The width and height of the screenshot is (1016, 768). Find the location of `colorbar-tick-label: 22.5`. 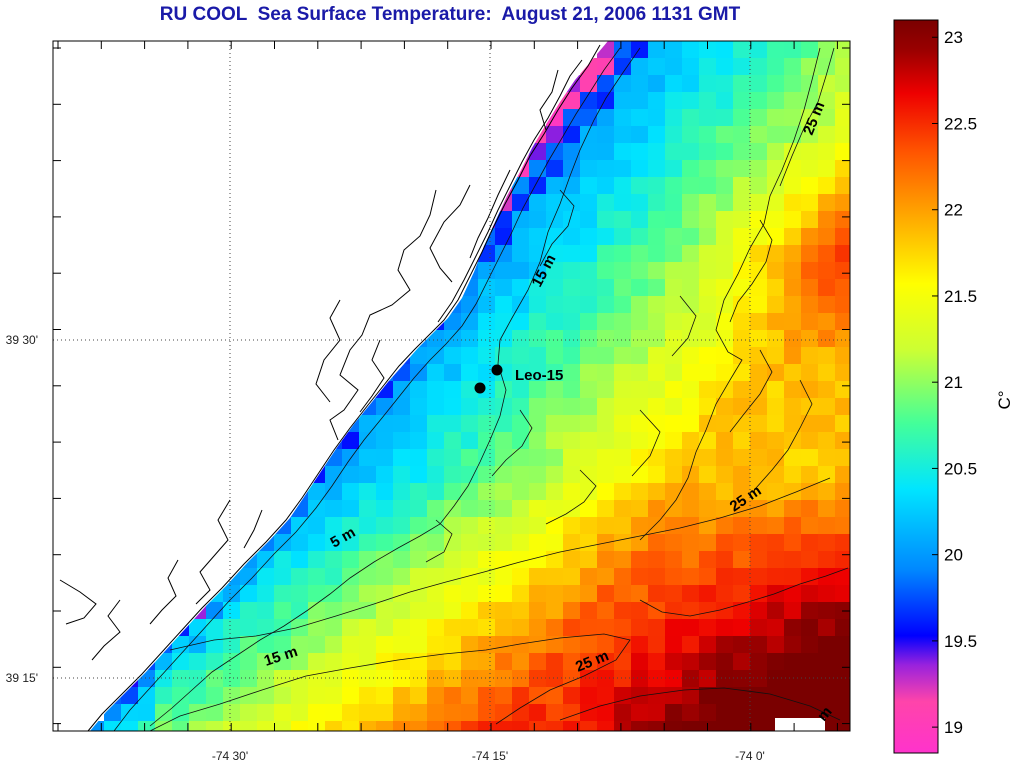

colorbar-tick-label: 22.5 is located at coordinates (960, 123).